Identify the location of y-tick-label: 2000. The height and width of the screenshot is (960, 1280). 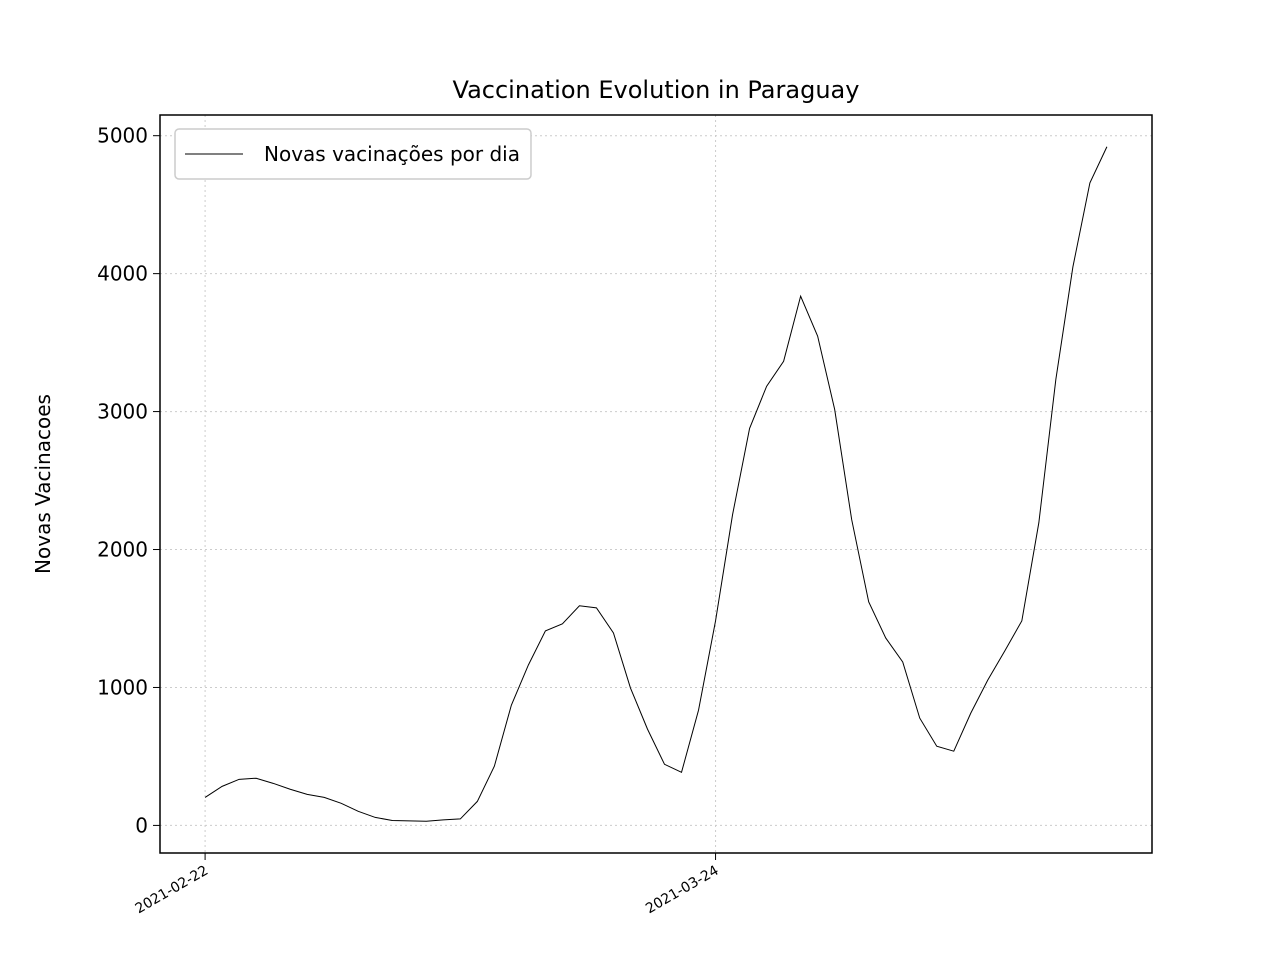
(122, 550).